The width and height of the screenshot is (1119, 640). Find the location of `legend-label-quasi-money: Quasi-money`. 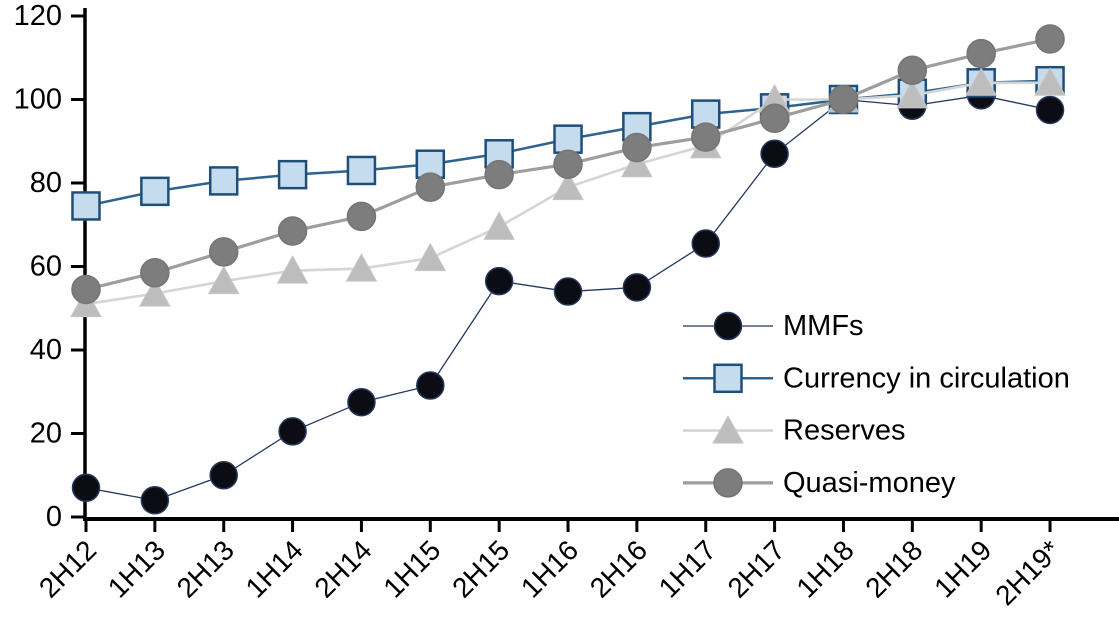

legend-label-quasi-money: Quasi-money is located at coordinates (869, 483).